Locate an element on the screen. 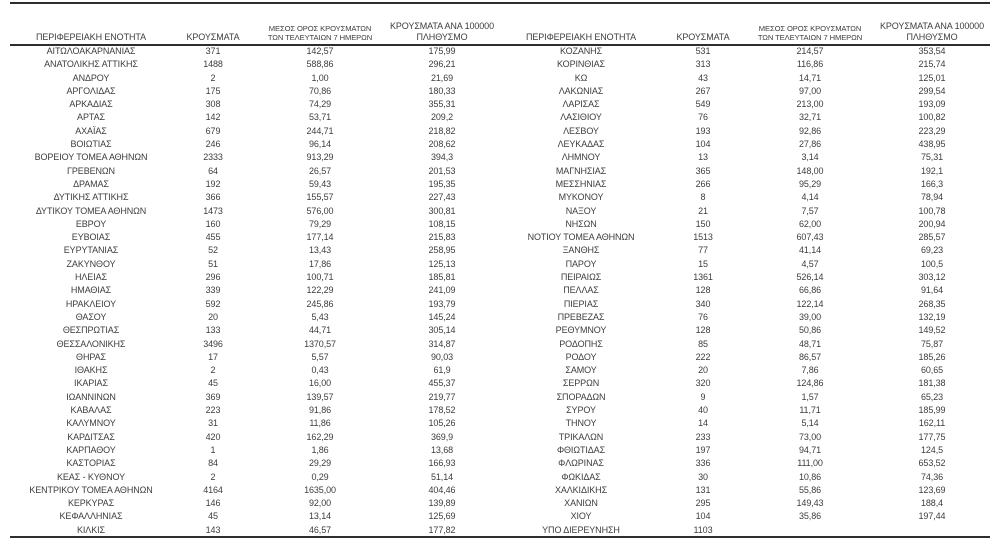 The image size is (1000, 544). avg7-value: 29,29 is located at coordinates (320, 463).